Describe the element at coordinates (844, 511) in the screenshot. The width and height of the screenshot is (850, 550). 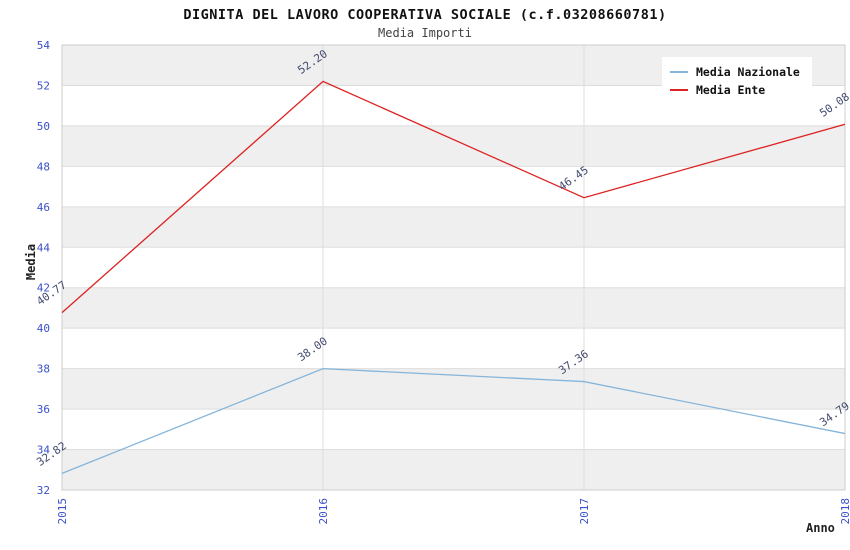
I see `x-tick-label: 2018` at that location.